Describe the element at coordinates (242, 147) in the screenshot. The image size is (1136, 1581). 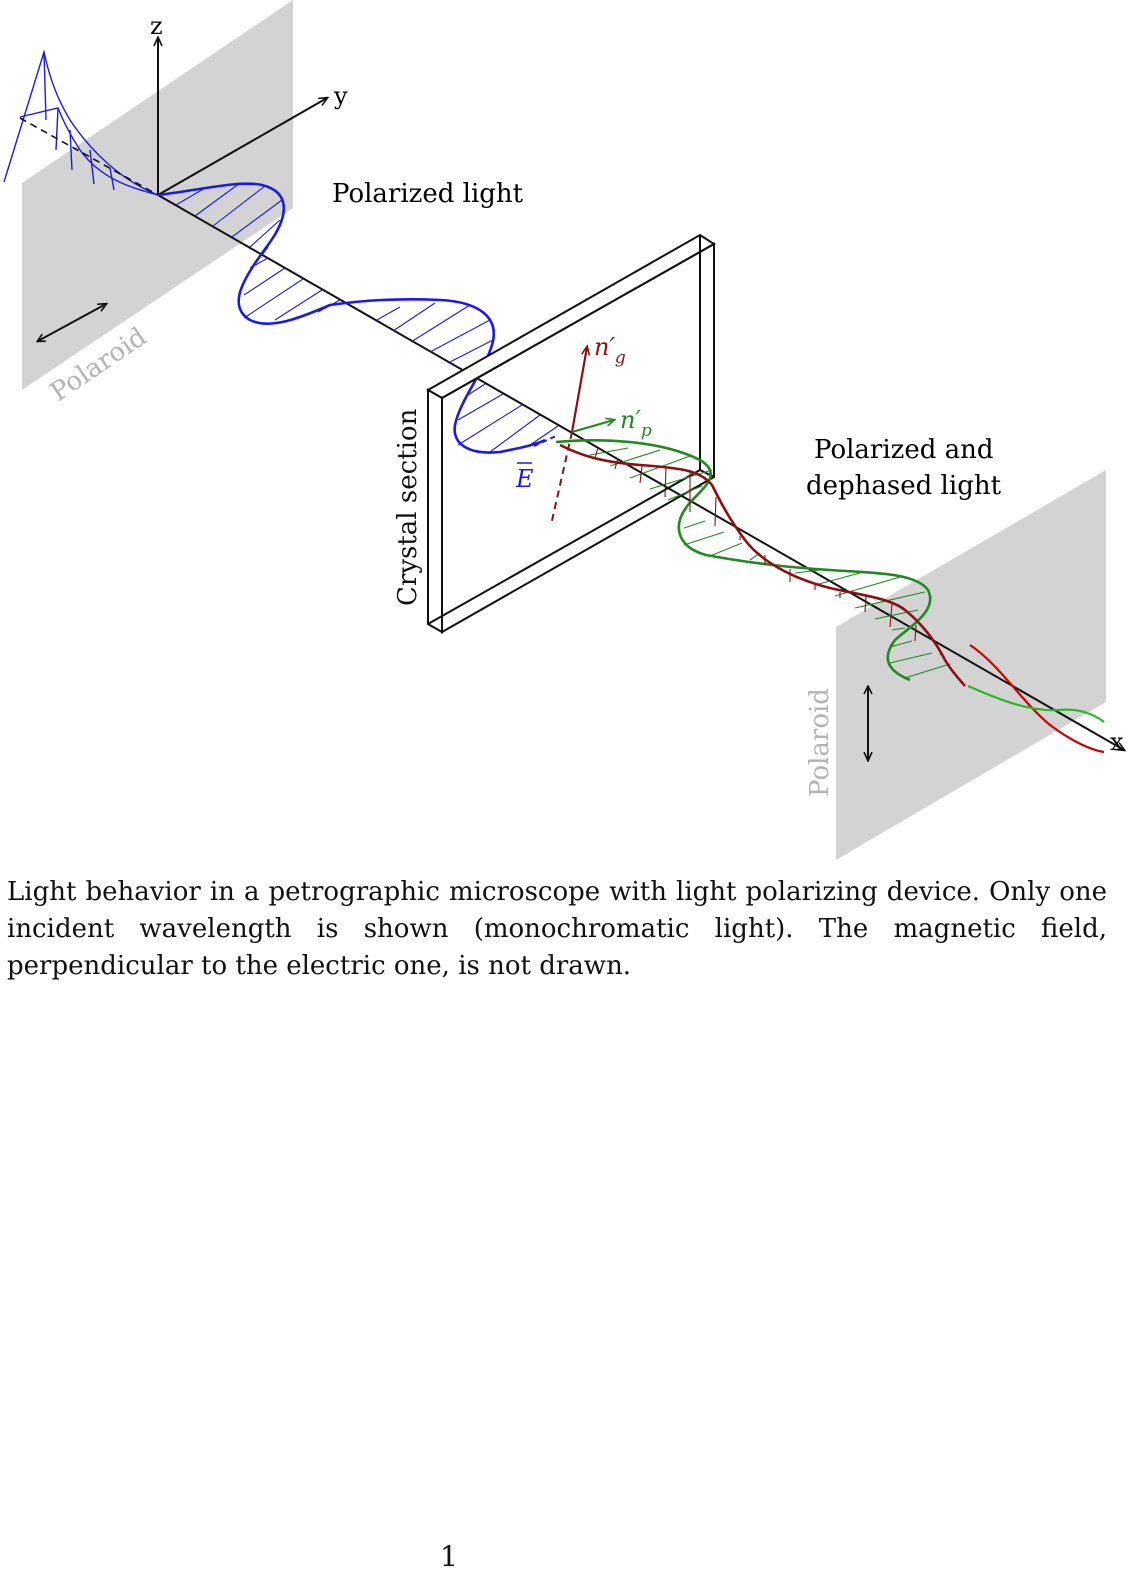
I see `y-axis` at that location.